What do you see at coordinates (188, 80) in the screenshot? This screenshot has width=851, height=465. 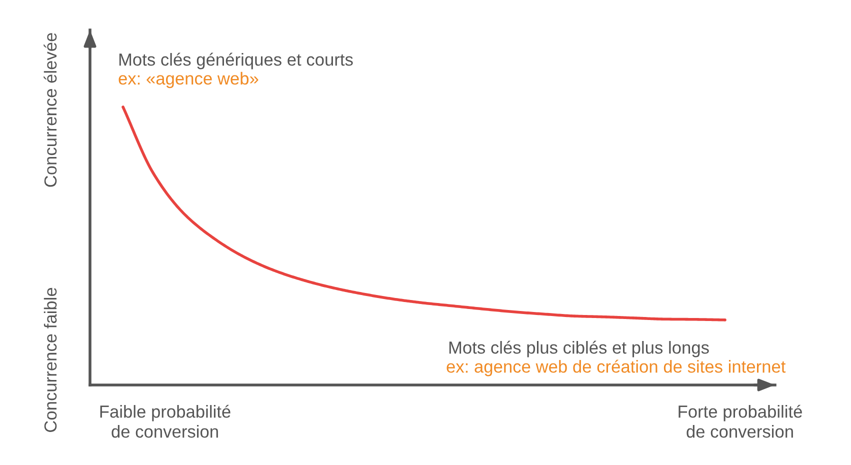 I see `text: ex: «agence web»` at bounding box center [188, 80].